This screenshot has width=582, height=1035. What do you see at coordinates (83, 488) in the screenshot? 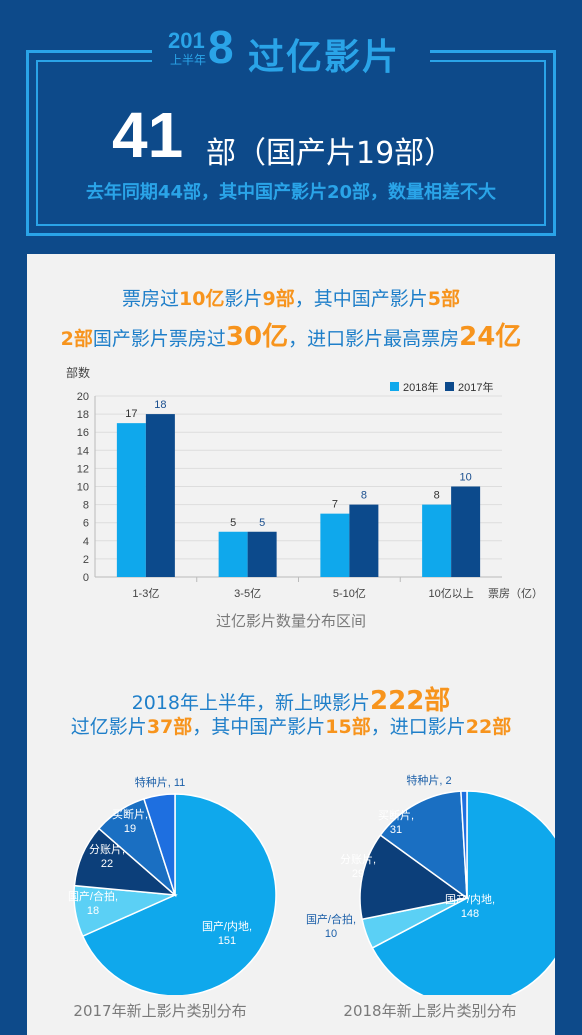
I see `y-tick-label: 10` at bounding box center [83, 488].